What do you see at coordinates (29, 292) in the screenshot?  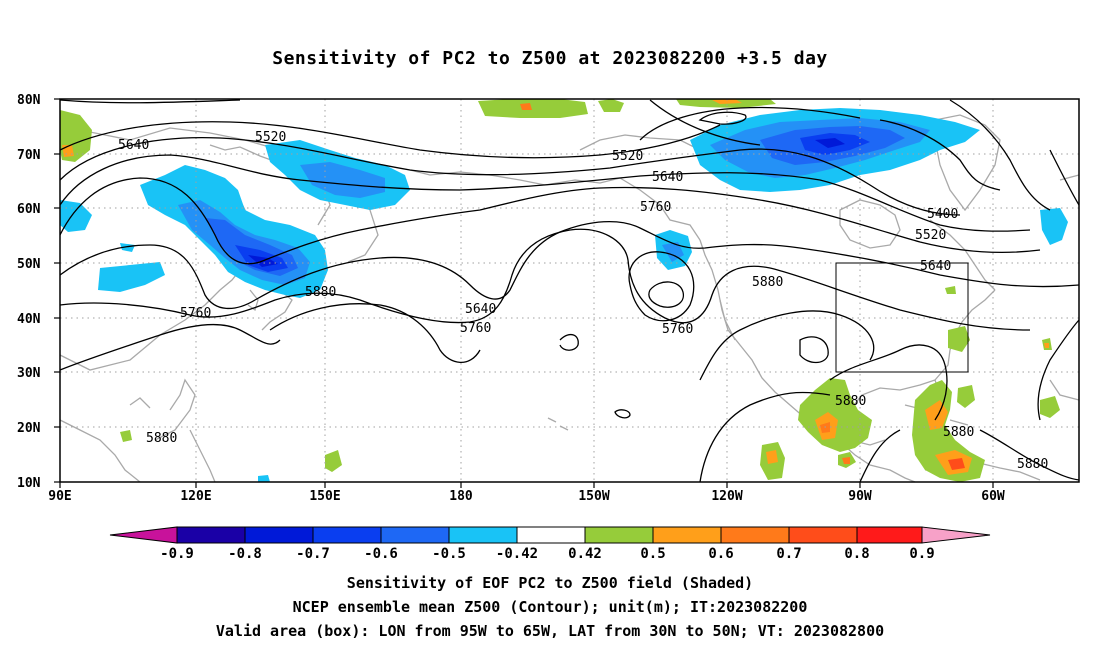 I see `lat-axis: 80N 70N 60N 50N 40N 30N 20N 10N` at bounding box center [29, 292].